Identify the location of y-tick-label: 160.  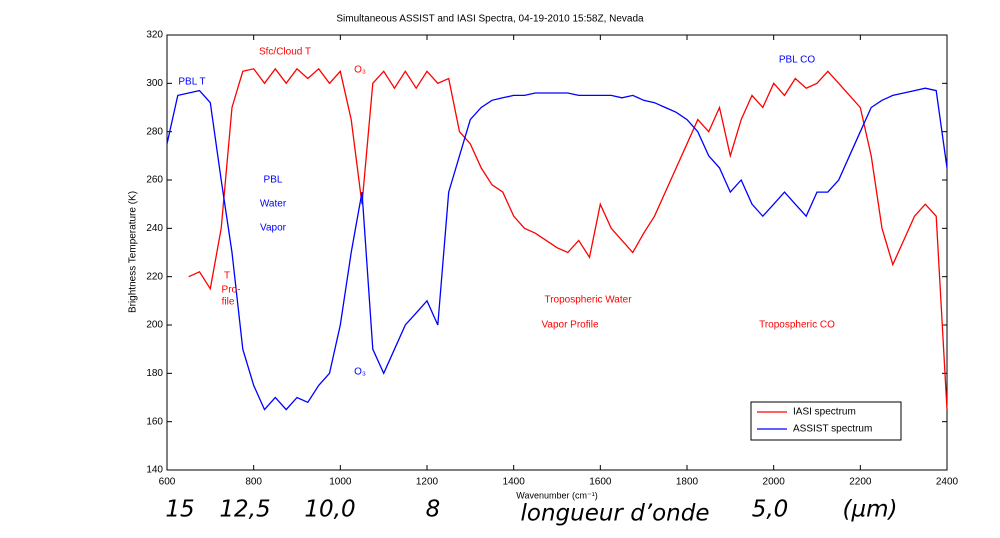
(154, 421).